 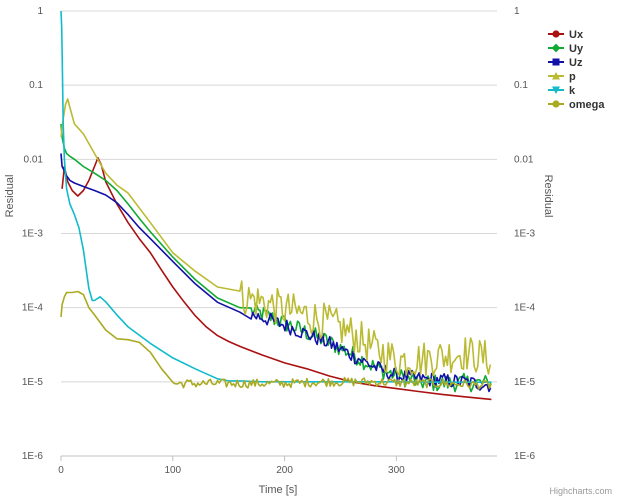 I want to click on legend-marker-triangle, so click(x=556, y=76).